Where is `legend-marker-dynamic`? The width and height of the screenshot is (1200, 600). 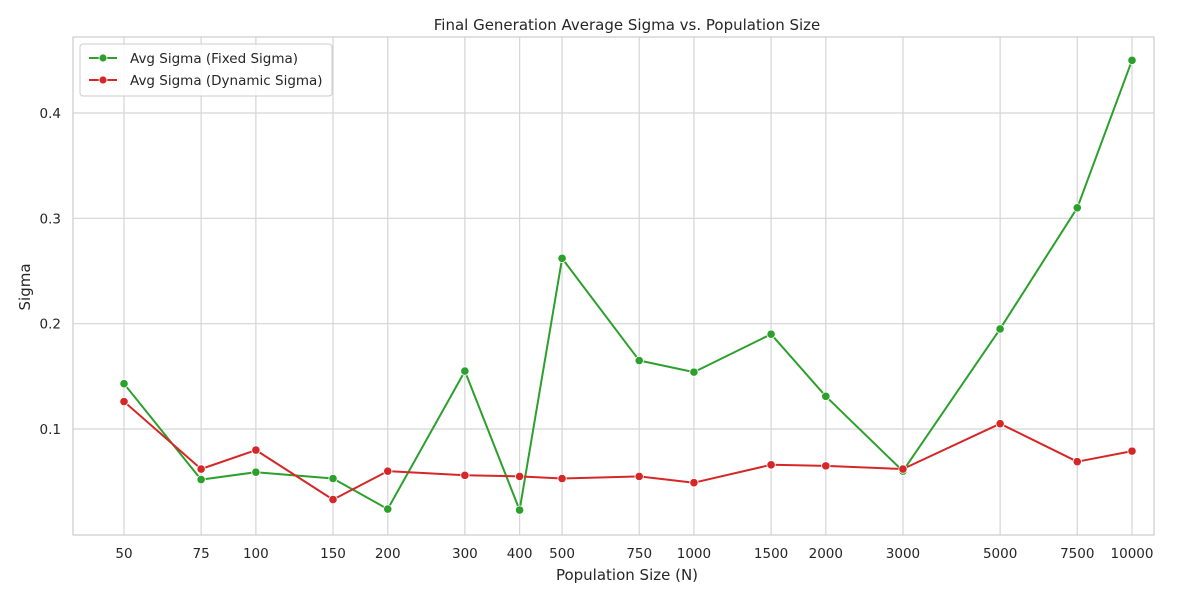
legend-marker-dynamic is located at coordinates (103, 80).